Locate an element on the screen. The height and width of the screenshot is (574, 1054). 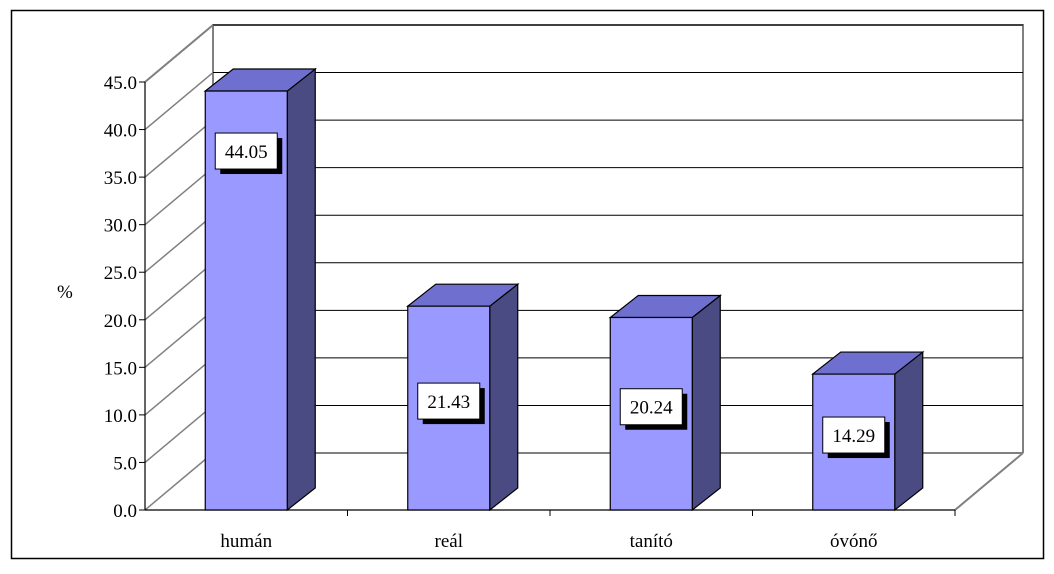
bar-reál: 21.43 is located at coordinates (463, 397).